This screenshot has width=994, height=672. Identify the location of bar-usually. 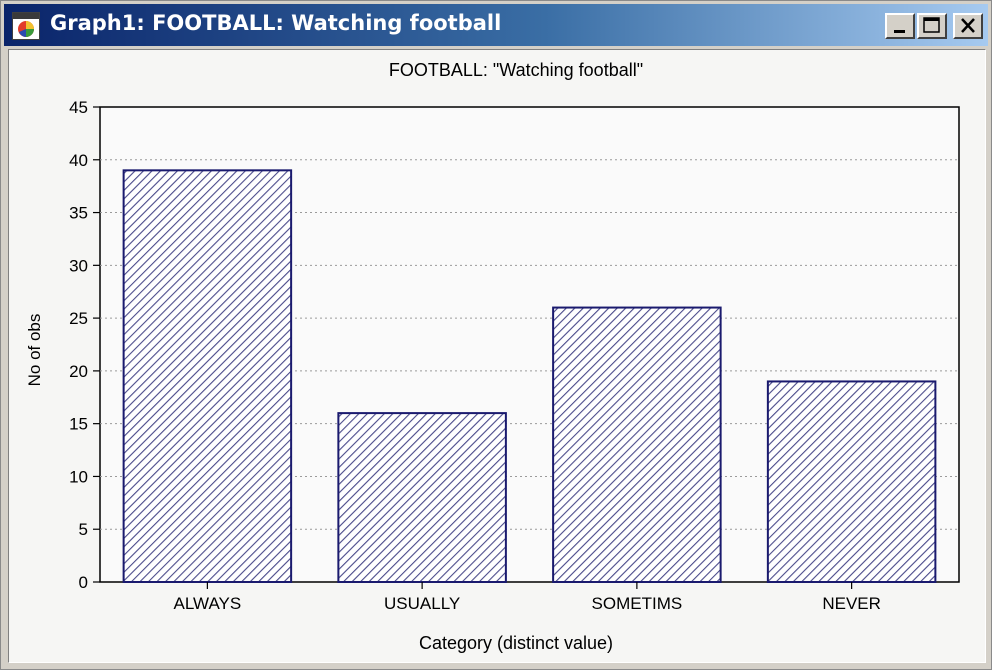
(422, 497).